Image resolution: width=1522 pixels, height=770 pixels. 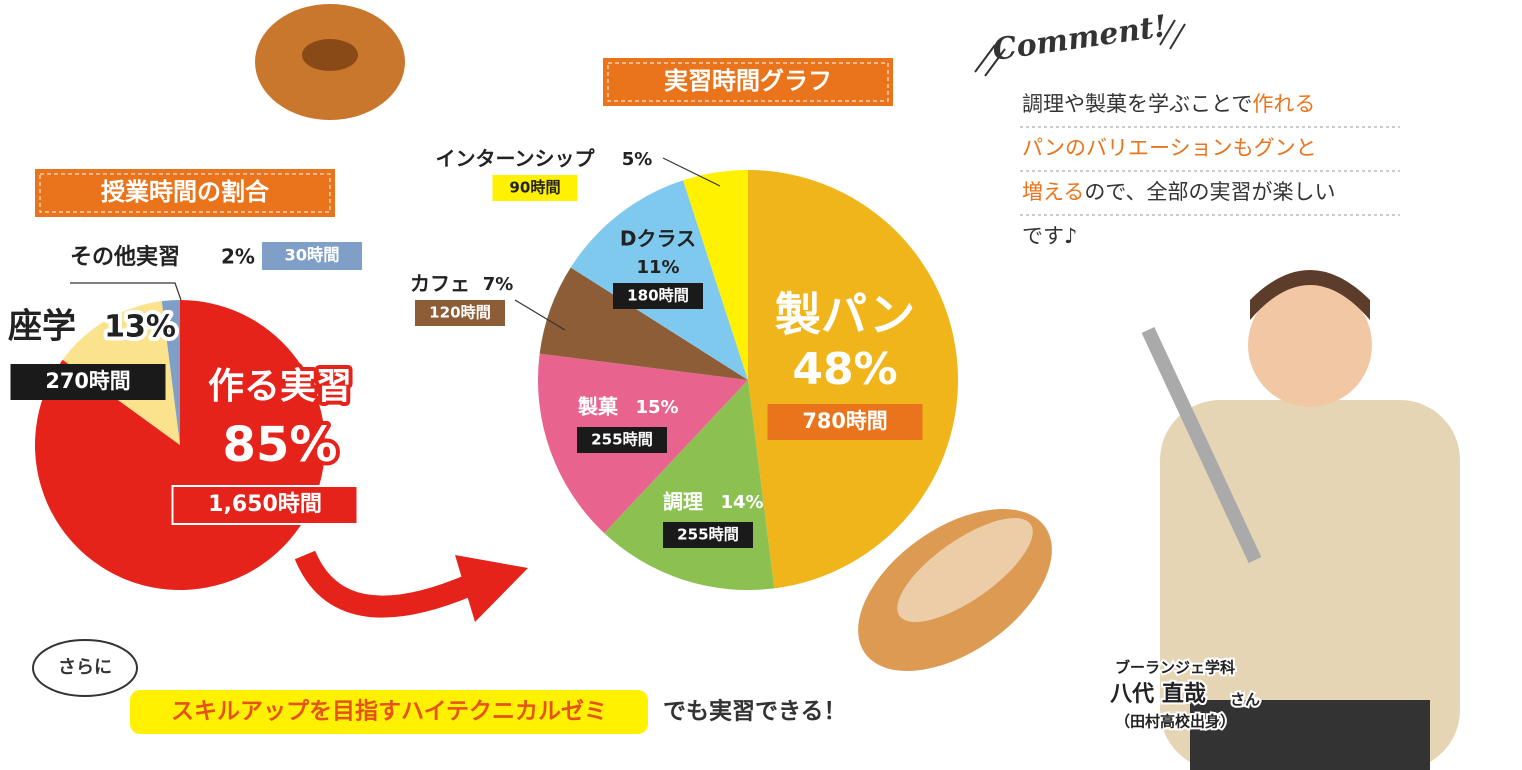 I want to click on comment-segment: です♪, so click(x=1049, y=236).